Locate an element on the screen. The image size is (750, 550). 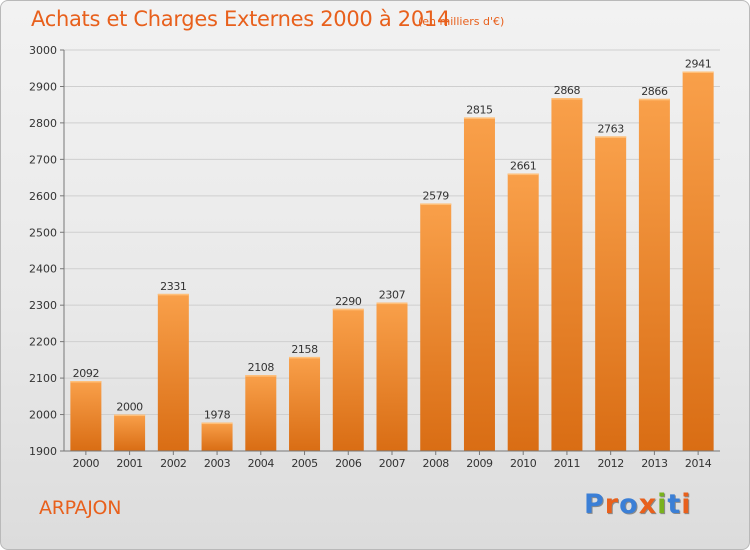
y-tick-label: 2400 is located at coordinates (43, 269).